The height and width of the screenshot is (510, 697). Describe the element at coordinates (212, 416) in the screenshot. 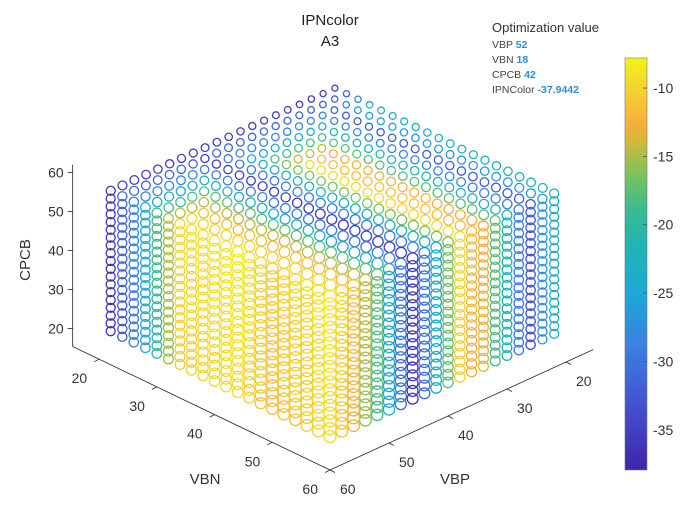

I see `x-tick` at that location.